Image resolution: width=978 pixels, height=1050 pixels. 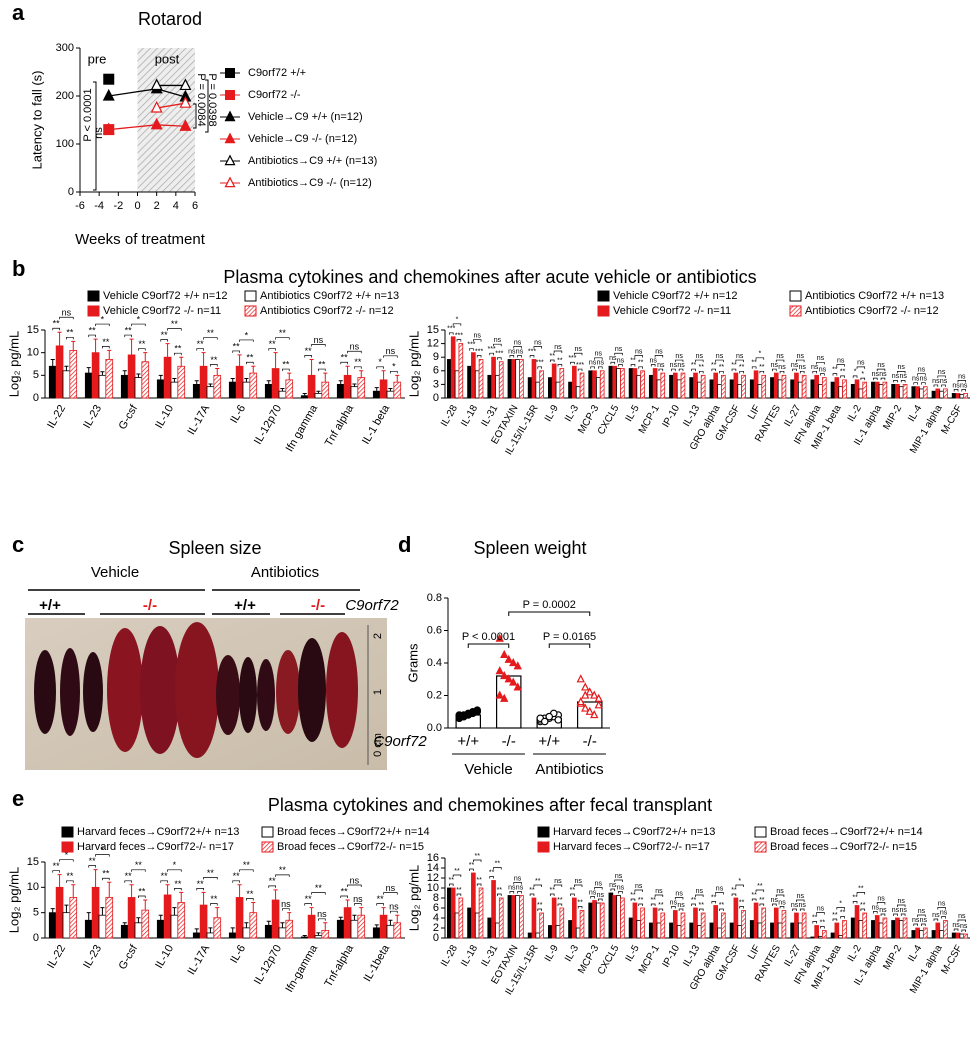 What do you see at coordinates (378, 636) in the screenshot?
I see `ruler-label: 2` at bounding box center [378, 636].